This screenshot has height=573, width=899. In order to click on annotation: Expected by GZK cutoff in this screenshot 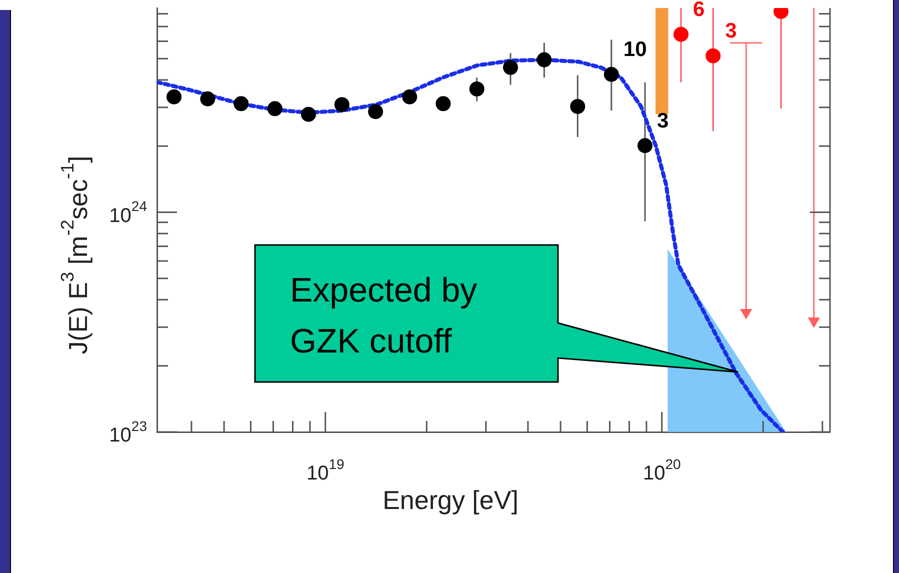, I will do `click(384, 315)`.